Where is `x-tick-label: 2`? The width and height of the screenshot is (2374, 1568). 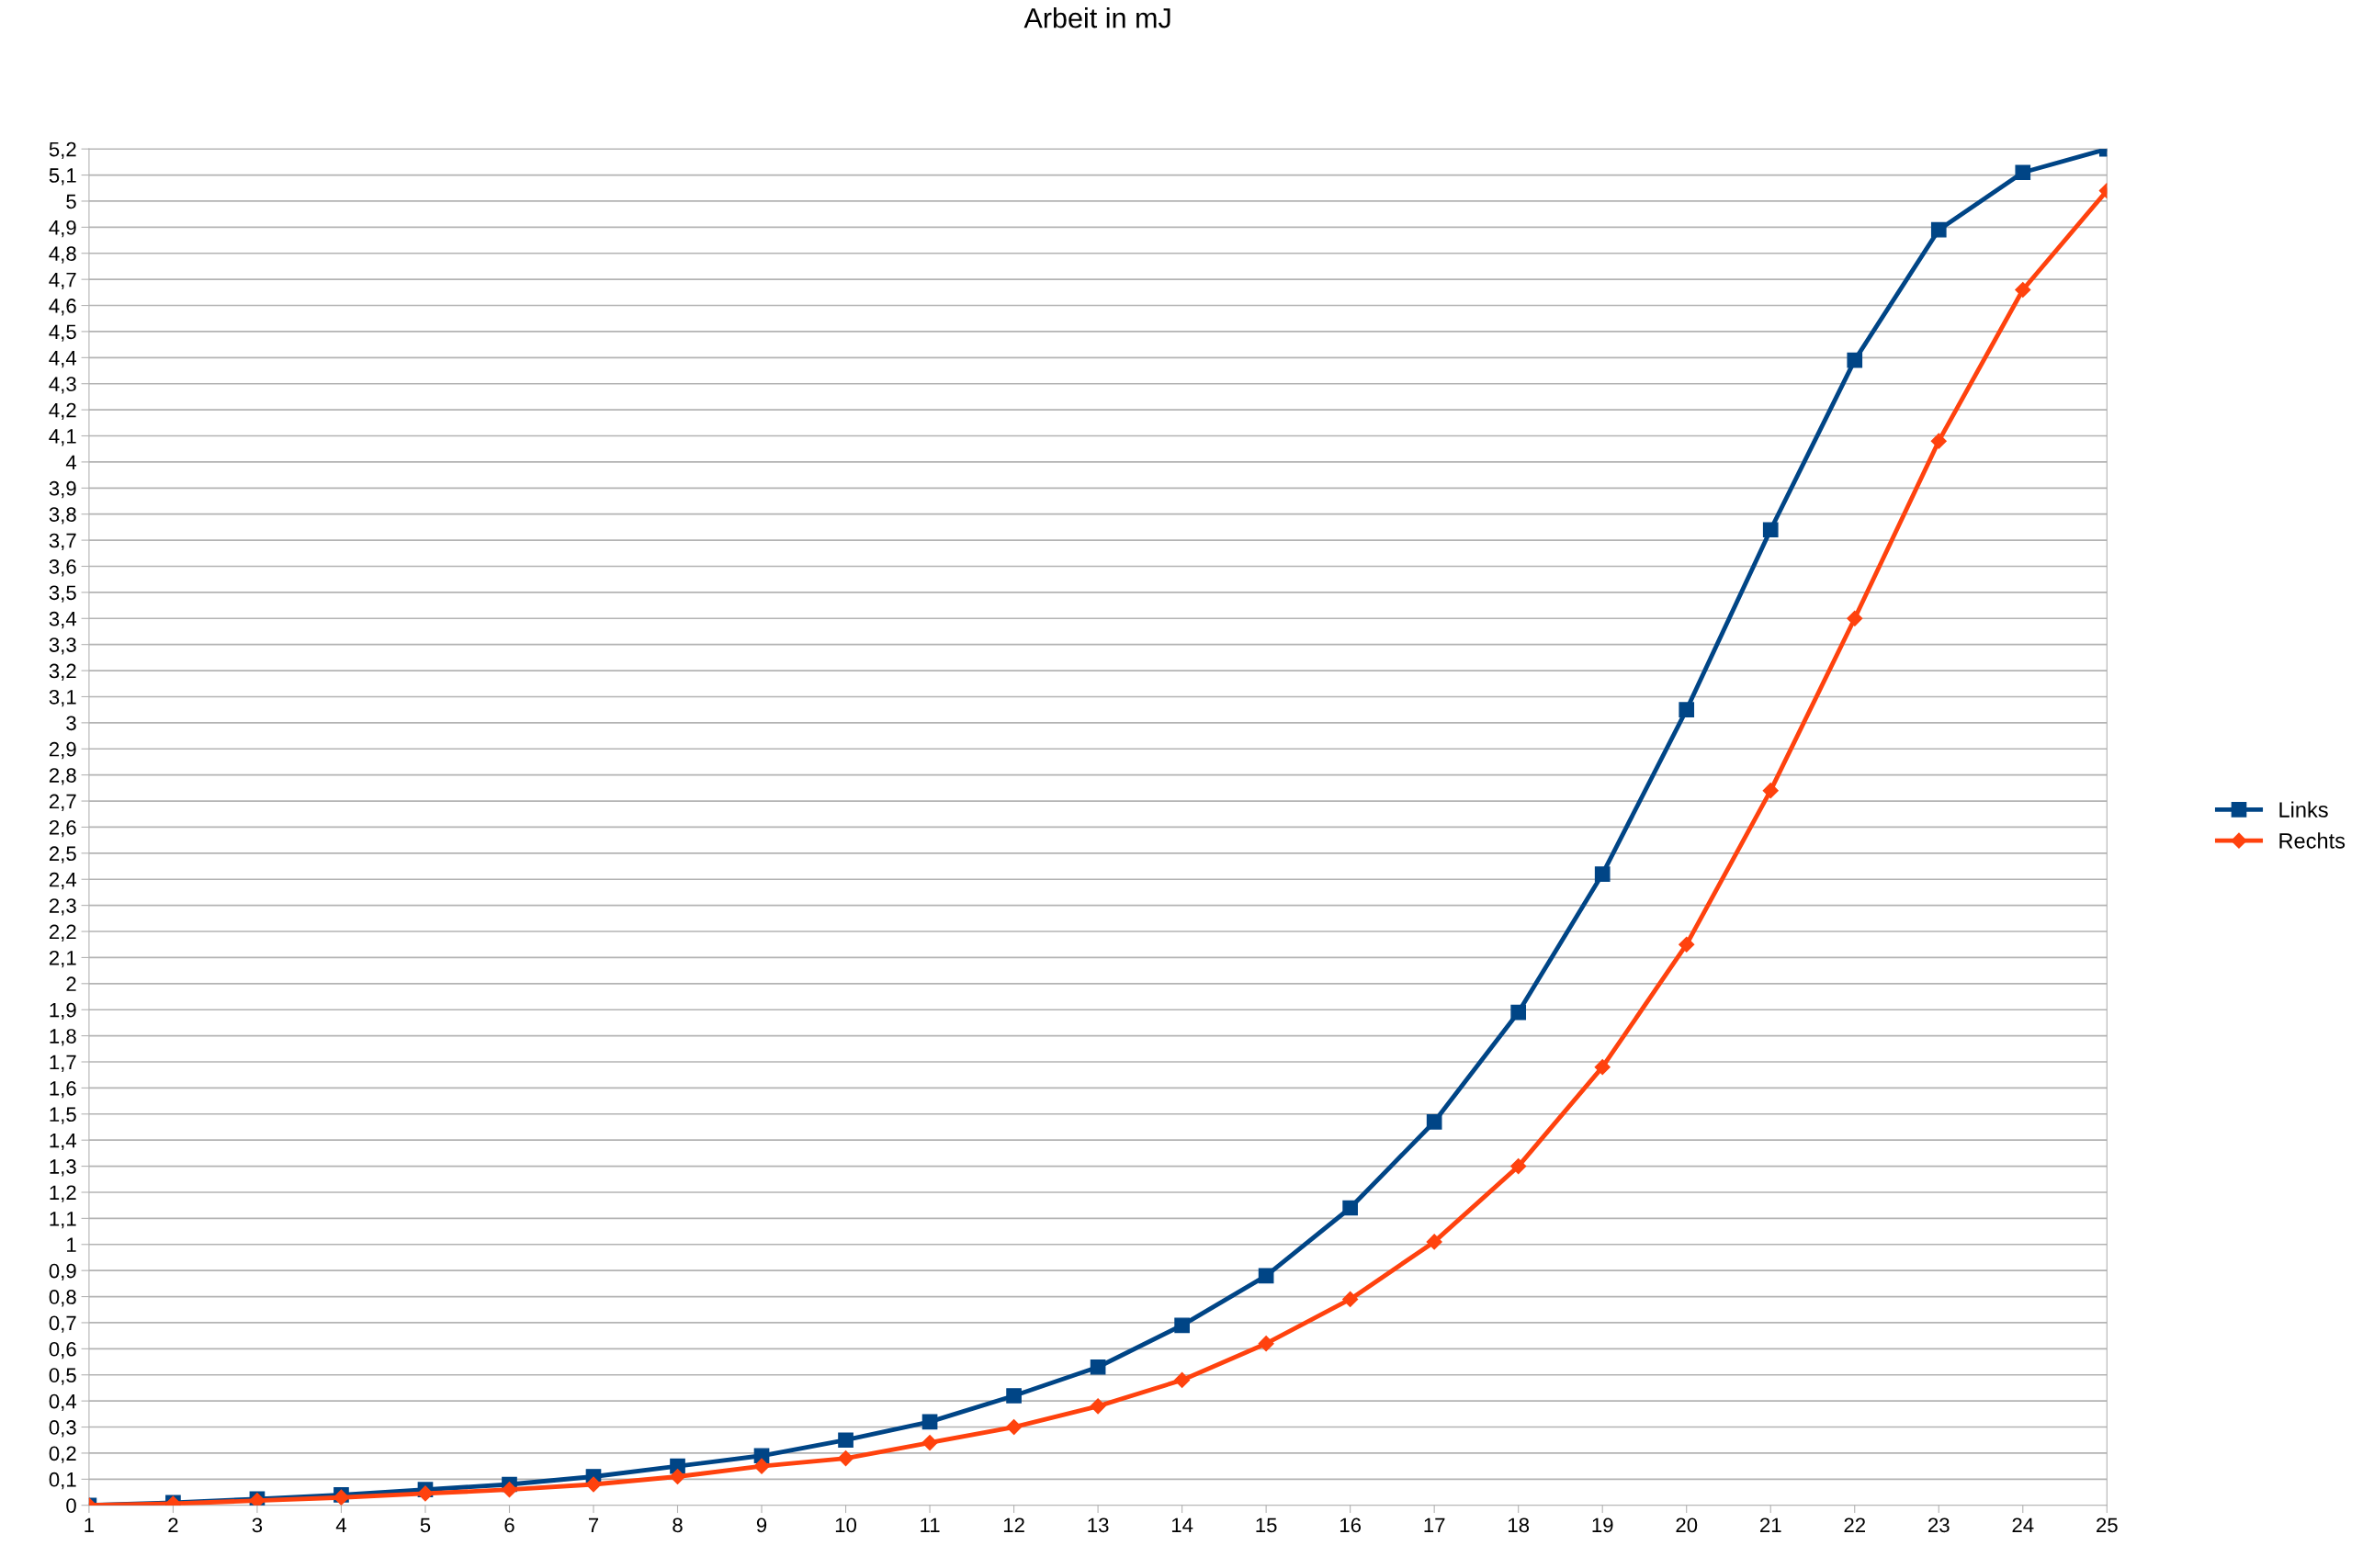
x-tick-label: 2 is located at coordinates (173, 1525).